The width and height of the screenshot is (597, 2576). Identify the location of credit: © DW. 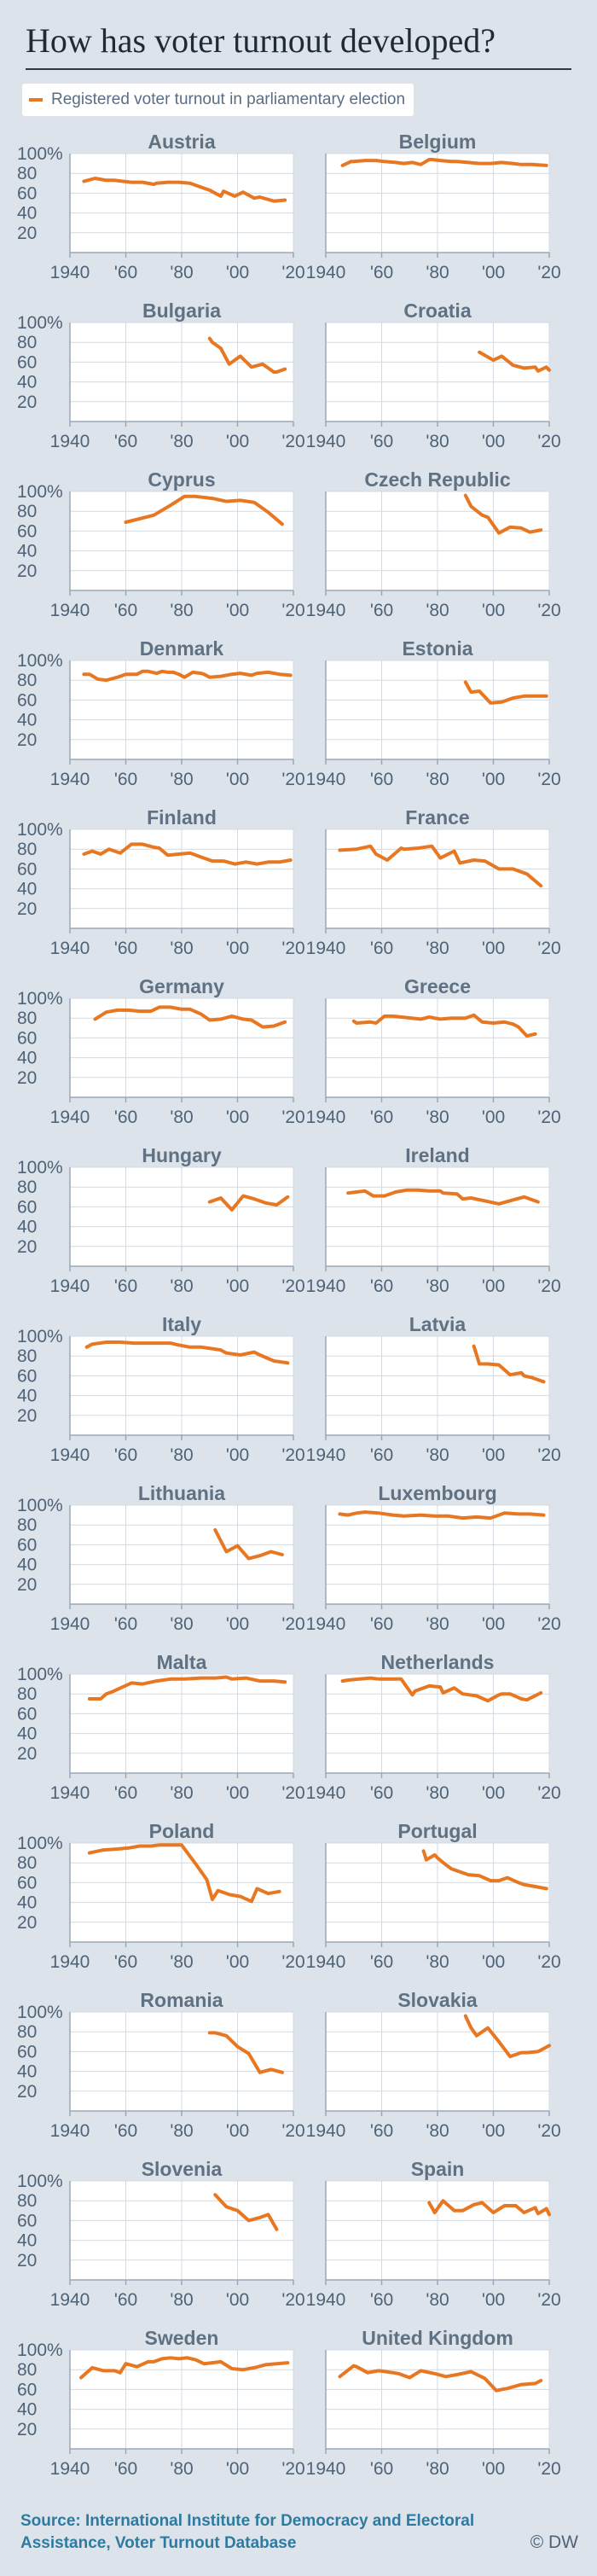
(554, 2542).